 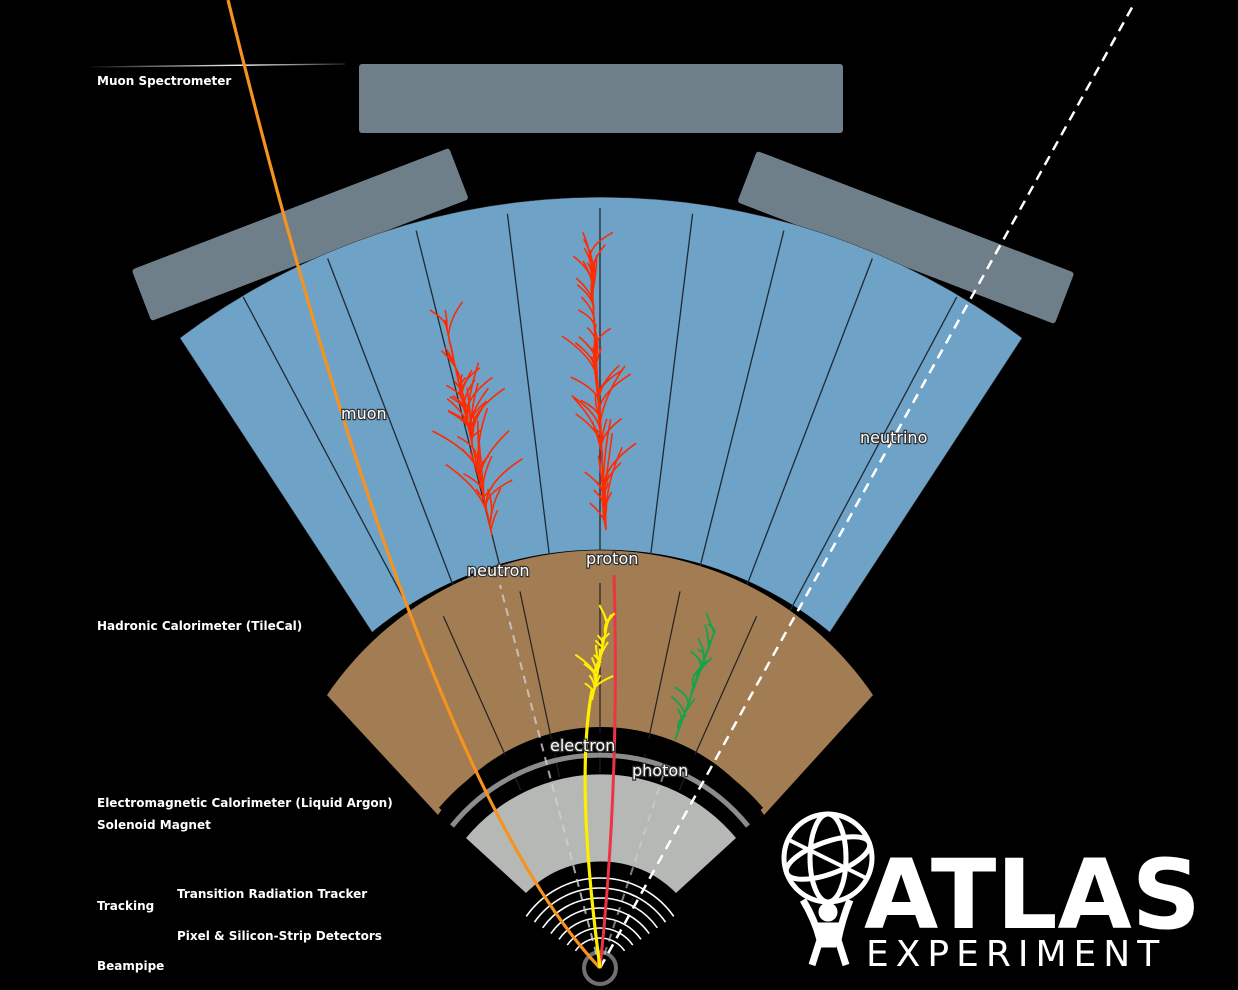 I want to click on solenoid-gap-ring, so click(x=601, y=776).